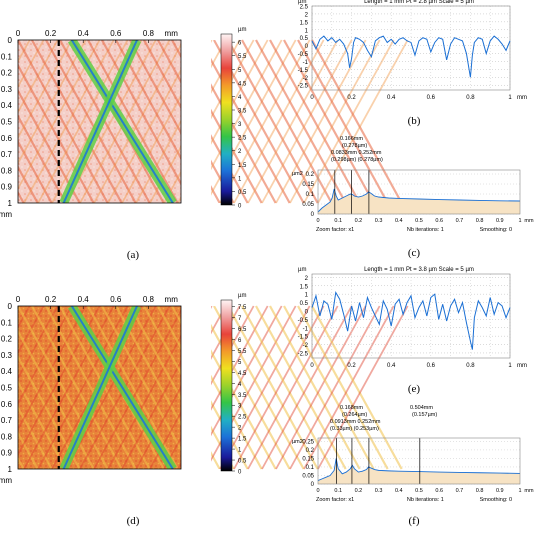 The image size is (550, 534). I want to click on x-tick-label: 0, so click(317, 491).